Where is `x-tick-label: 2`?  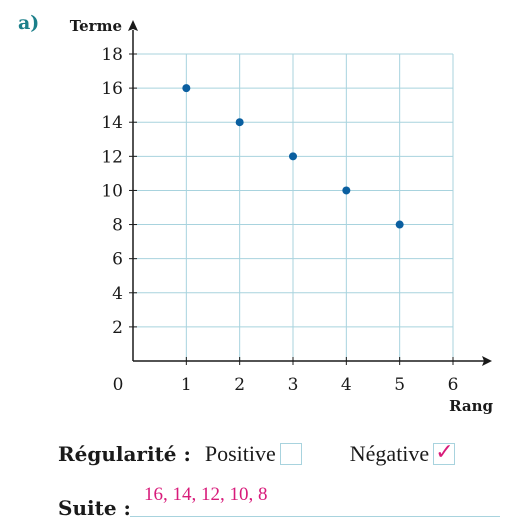 x-tick-label: 2 is located at coordinates (239, 385).